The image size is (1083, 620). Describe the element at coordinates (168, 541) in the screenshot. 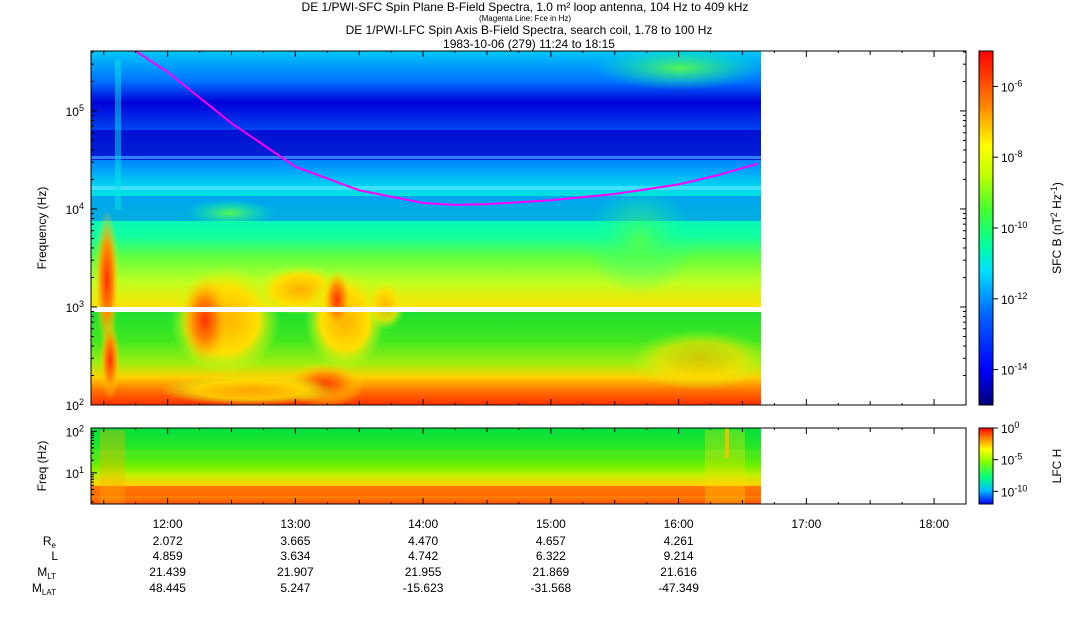

I see `ephemeris-value: 2.072` at that location.